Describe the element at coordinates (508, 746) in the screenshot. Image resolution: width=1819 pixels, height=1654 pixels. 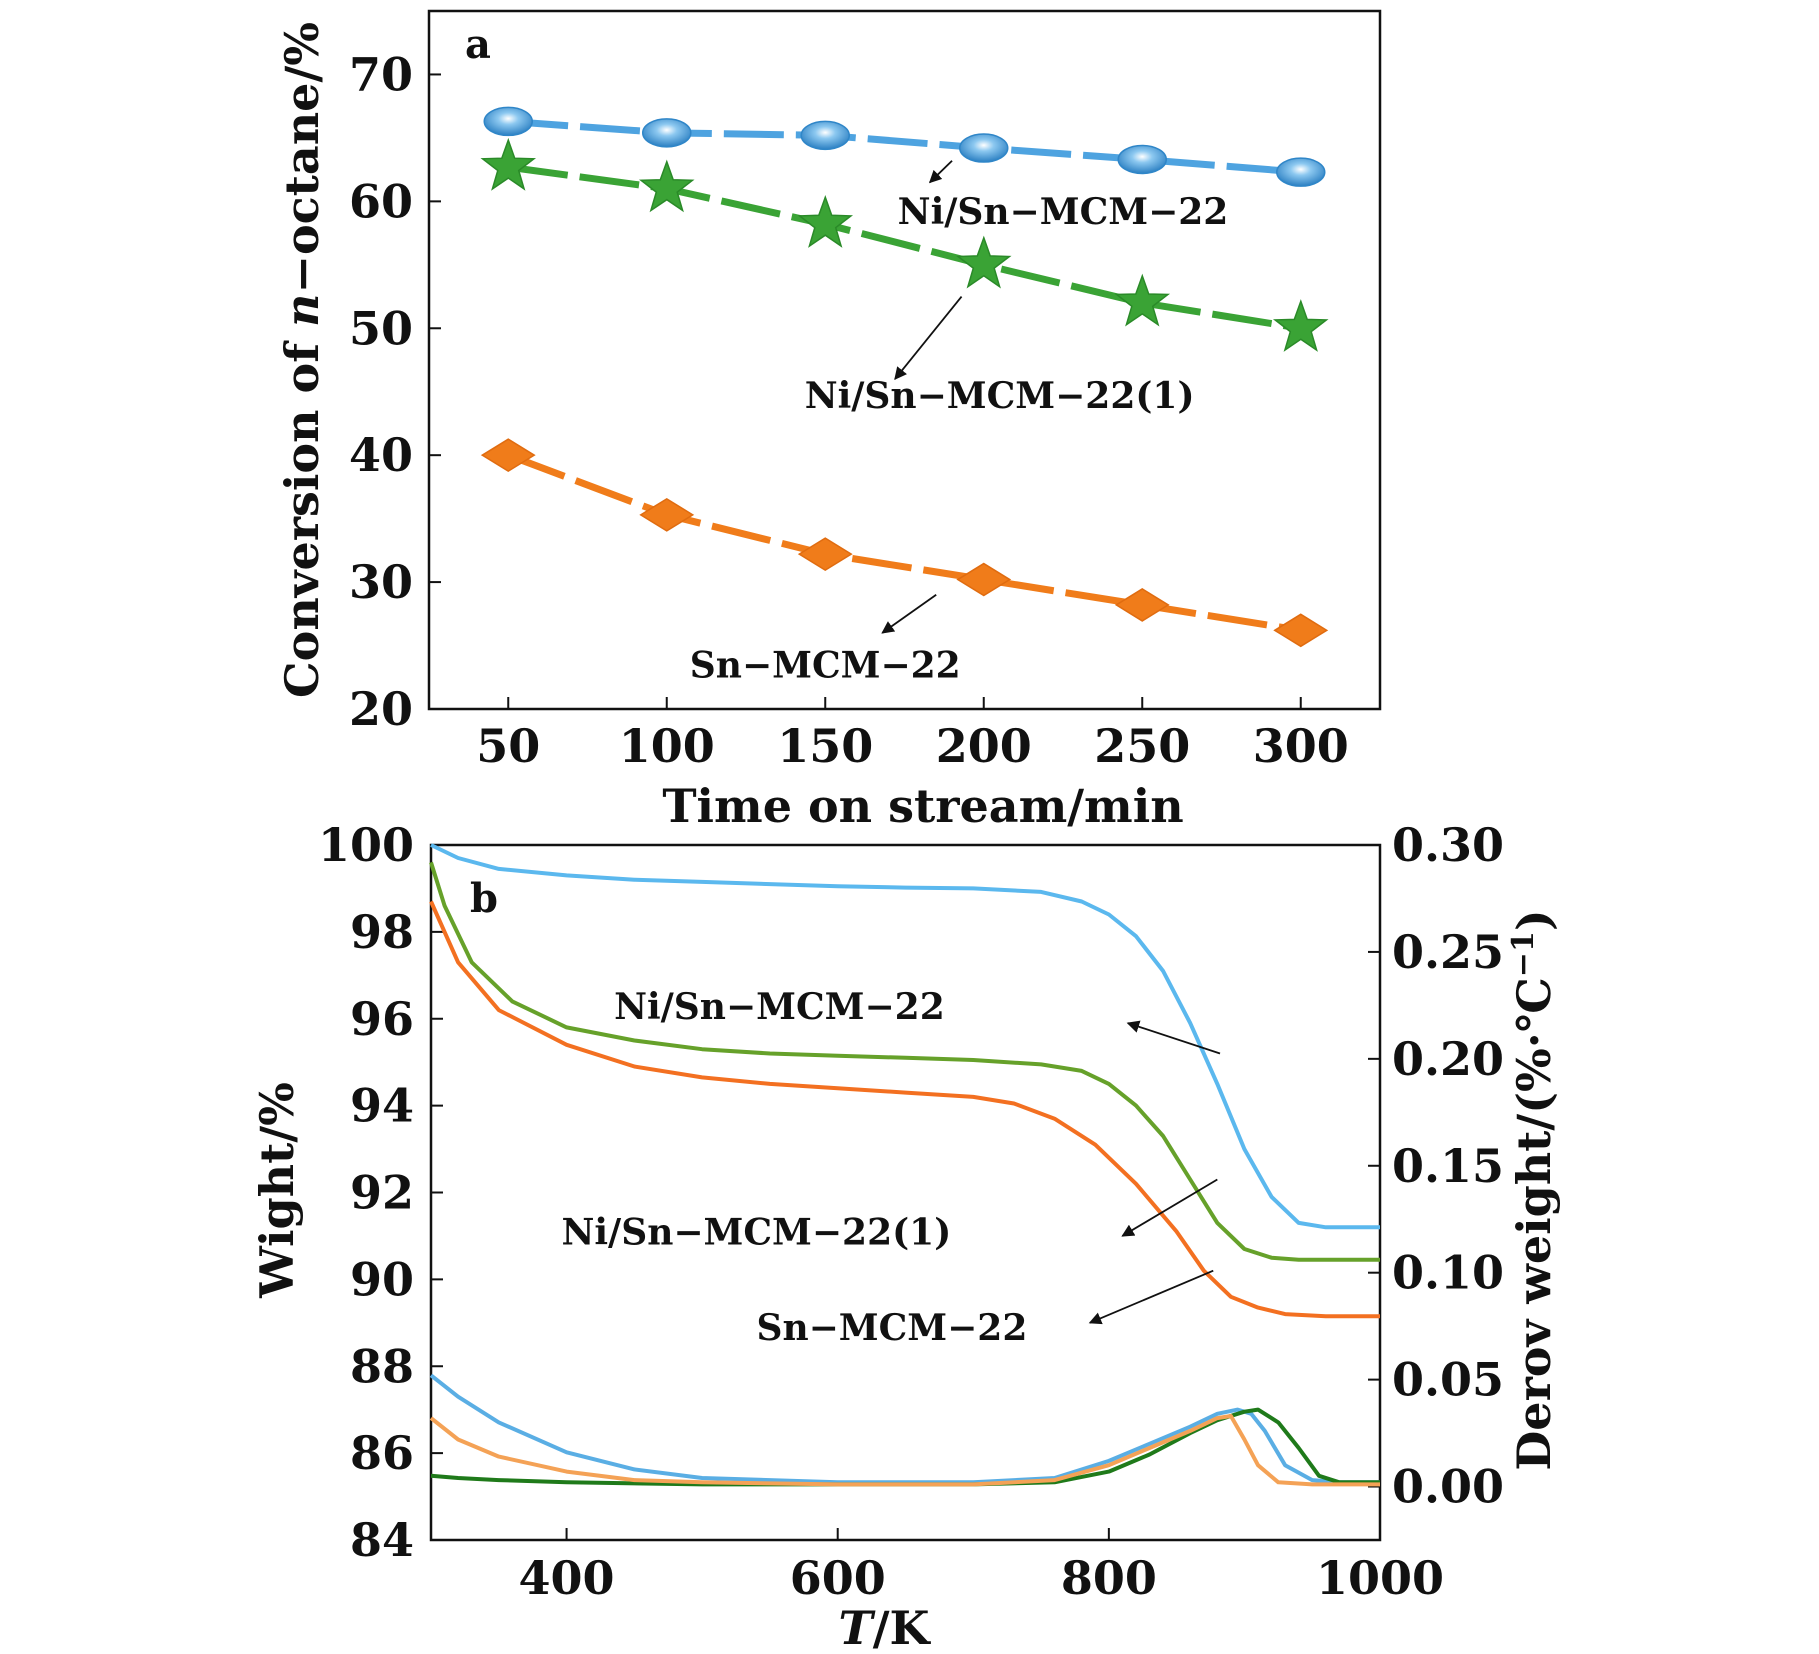
I see `panel-a-x-tick-label: 50` at that location.